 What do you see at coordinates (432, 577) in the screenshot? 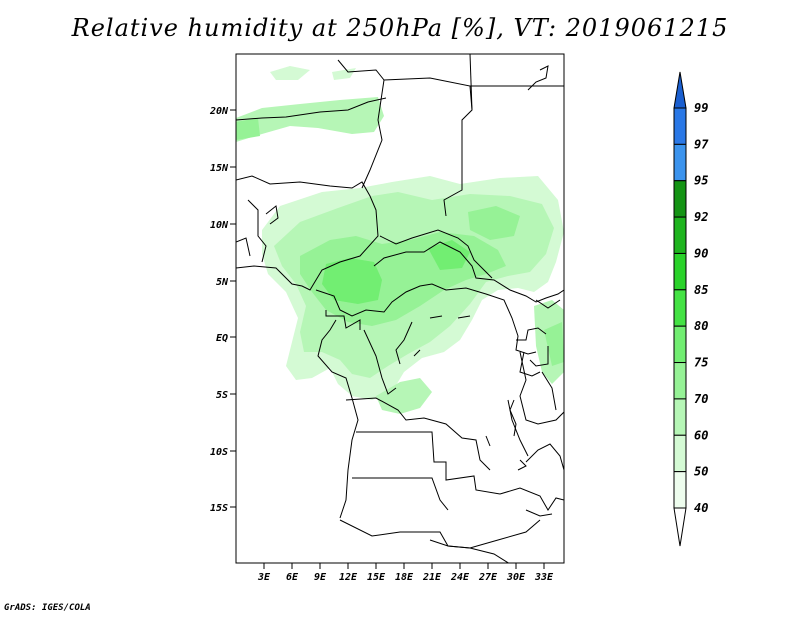
I see `lon-label: 21E` at bounding box center [432, 577].